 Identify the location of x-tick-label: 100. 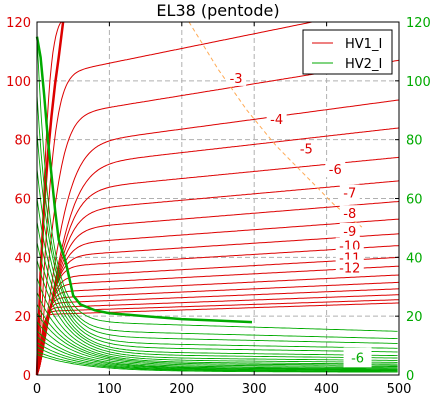
(109, 389).